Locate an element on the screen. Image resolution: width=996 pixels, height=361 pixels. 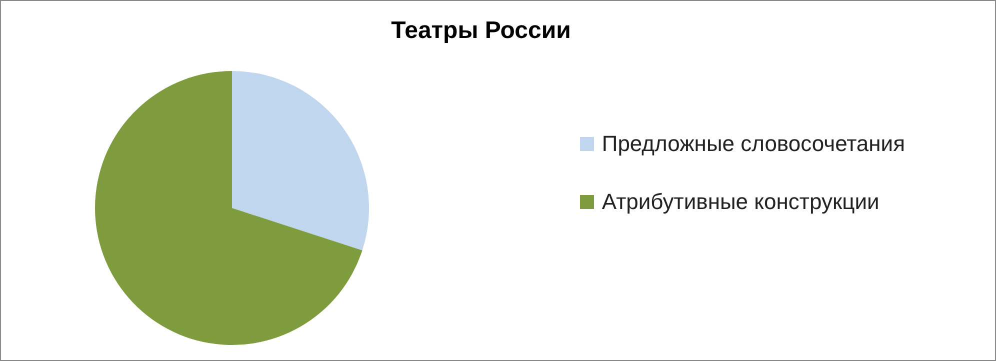
legend-label: Атрибутивные конструкции is located at coordinates (741, 202).